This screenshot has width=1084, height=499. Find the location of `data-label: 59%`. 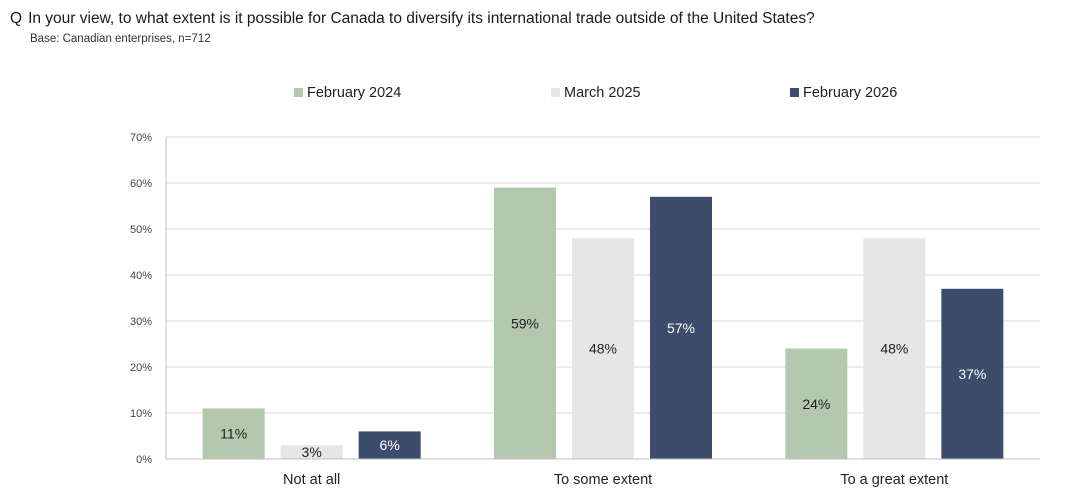

data-label: 59% is located at coordinates (525, 323).